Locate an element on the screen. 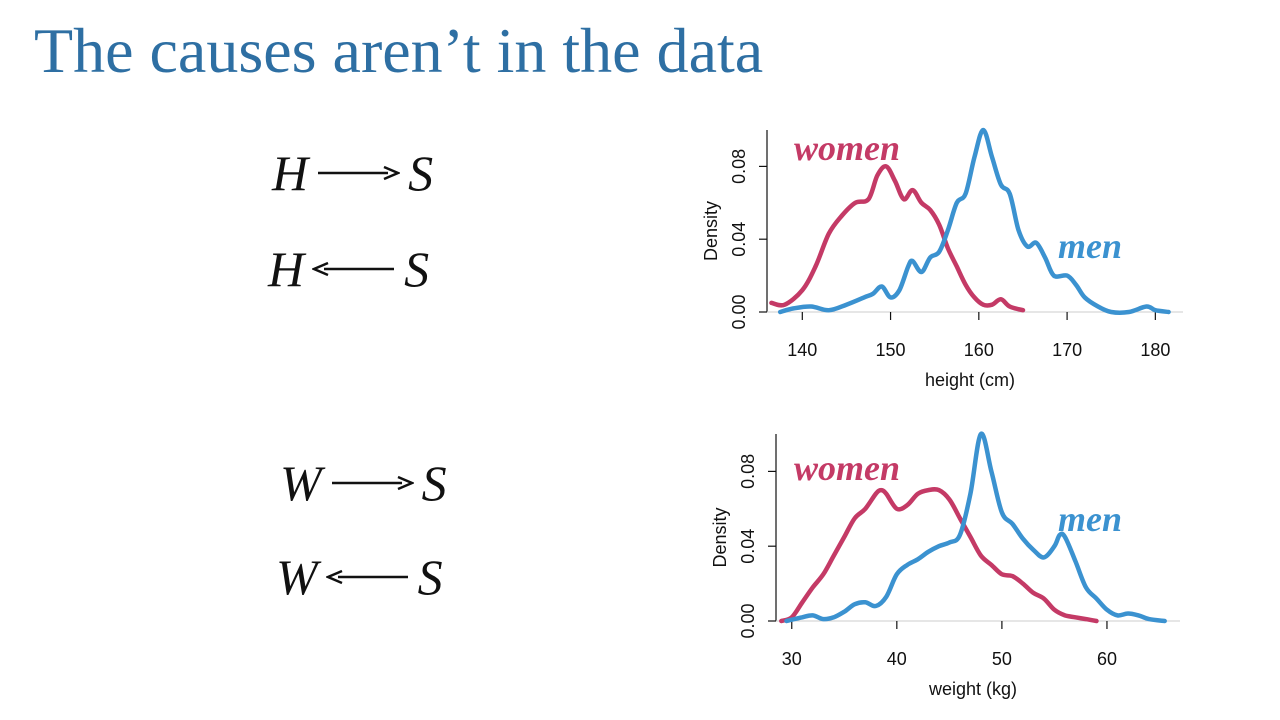 The width and height of the screenshot is (1280, 720). x-tick-label: 150 is located at coordinates (891, 350).